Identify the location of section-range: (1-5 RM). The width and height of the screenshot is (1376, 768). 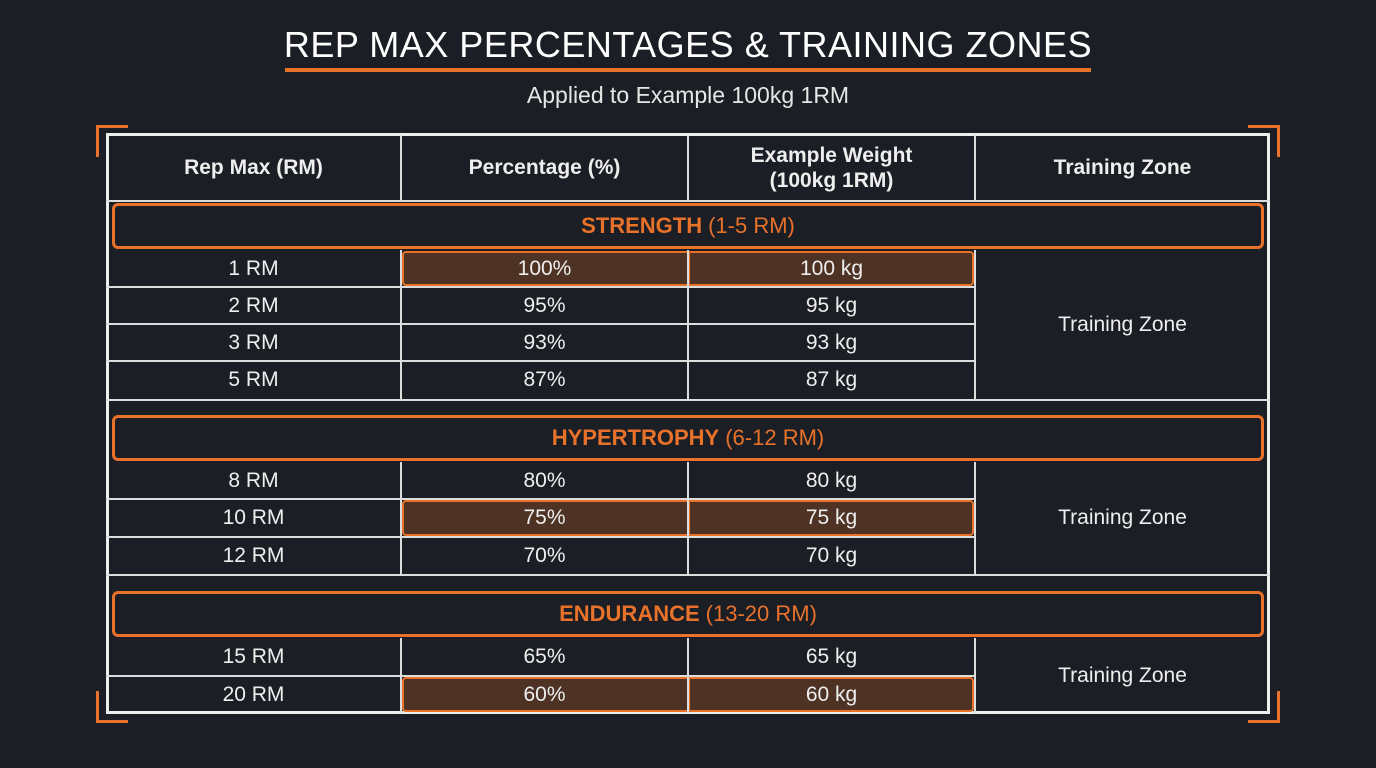
(751, 225).